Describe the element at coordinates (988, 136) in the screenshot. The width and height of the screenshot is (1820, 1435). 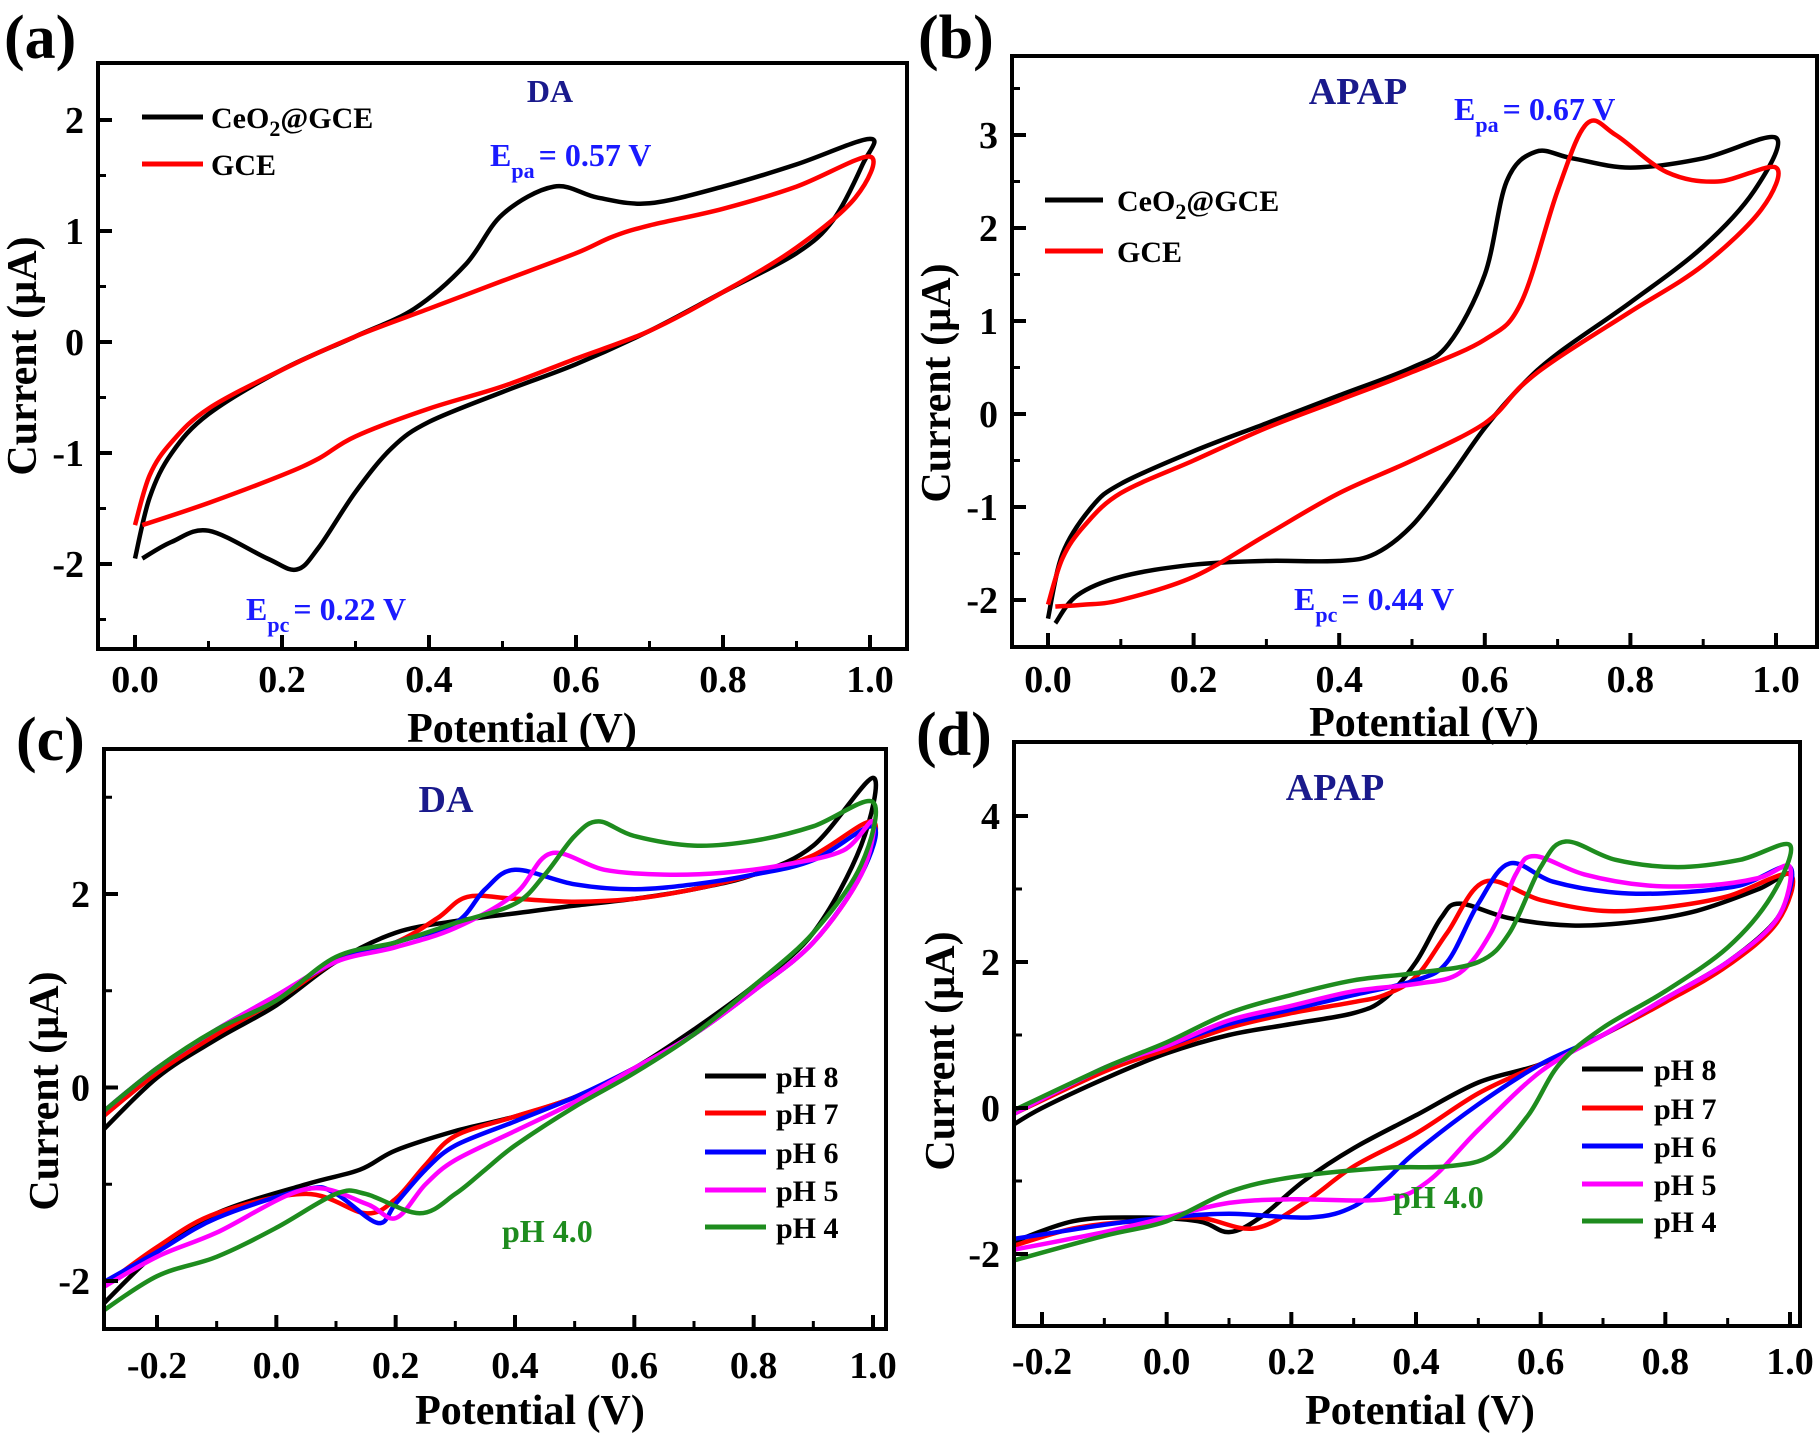
I see `y-tick-label: 3` at that location.